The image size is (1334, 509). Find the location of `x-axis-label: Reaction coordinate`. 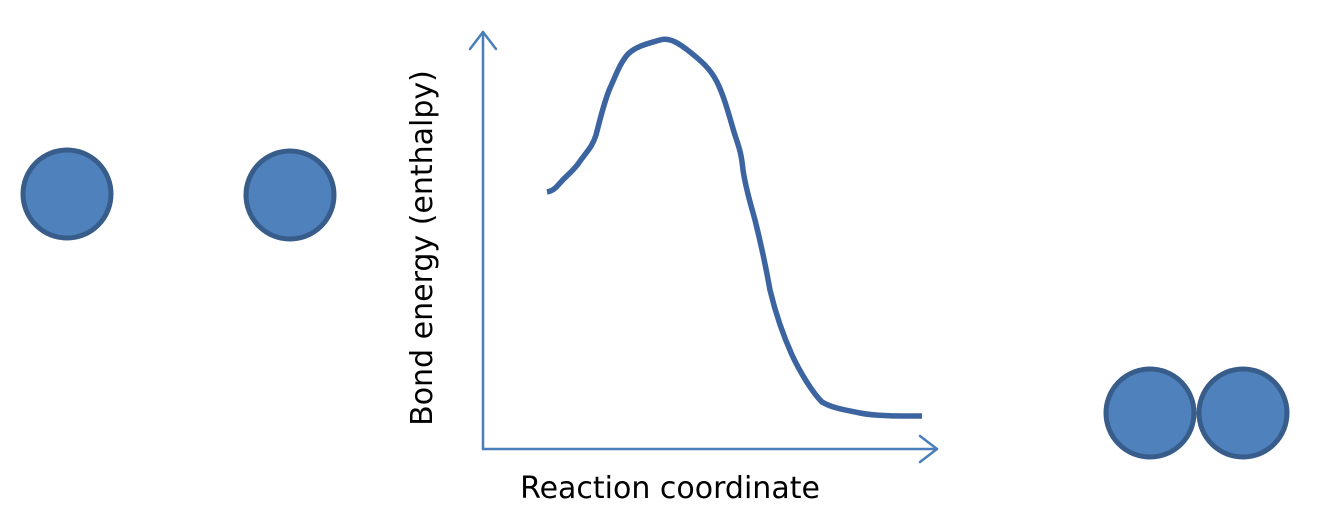

x-axis-label: Reaction coordinate is located at coordinates (670, 488).